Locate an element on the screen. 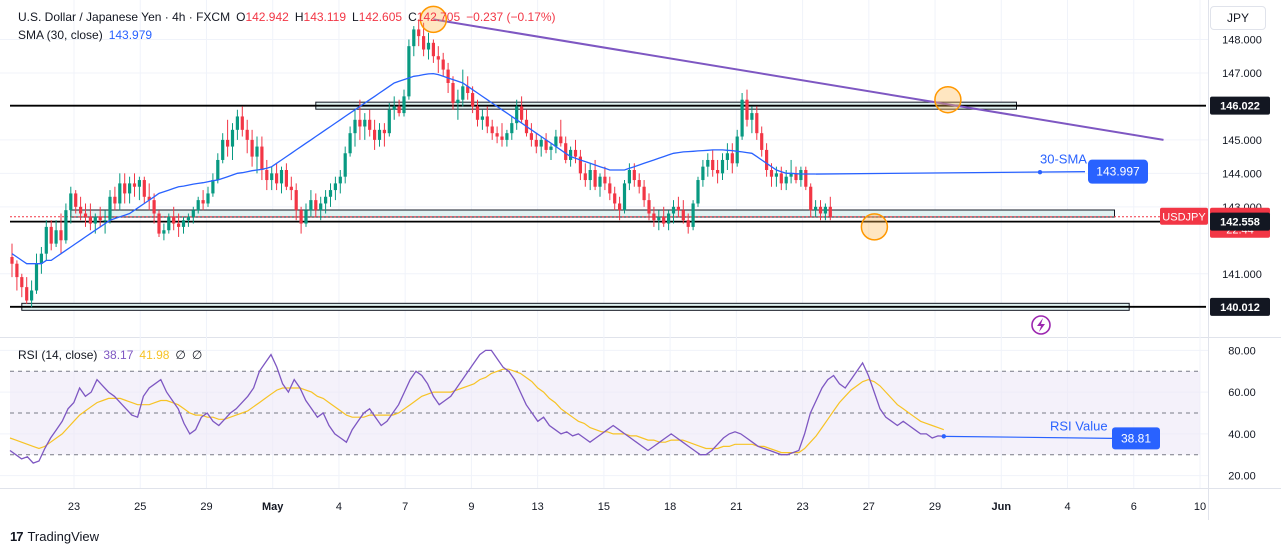 This screenshot has height=555, width=1281. rsi-callout-value: 38.81 is located at coordinates (1136, 438).